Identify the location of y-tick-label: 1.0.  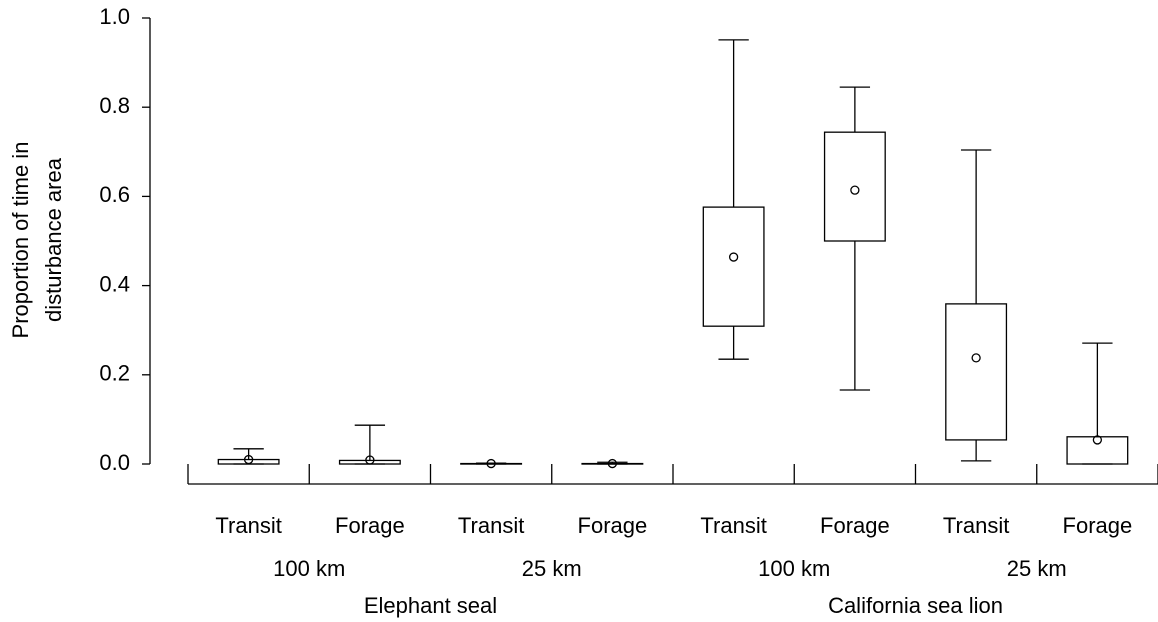
(114, 16).